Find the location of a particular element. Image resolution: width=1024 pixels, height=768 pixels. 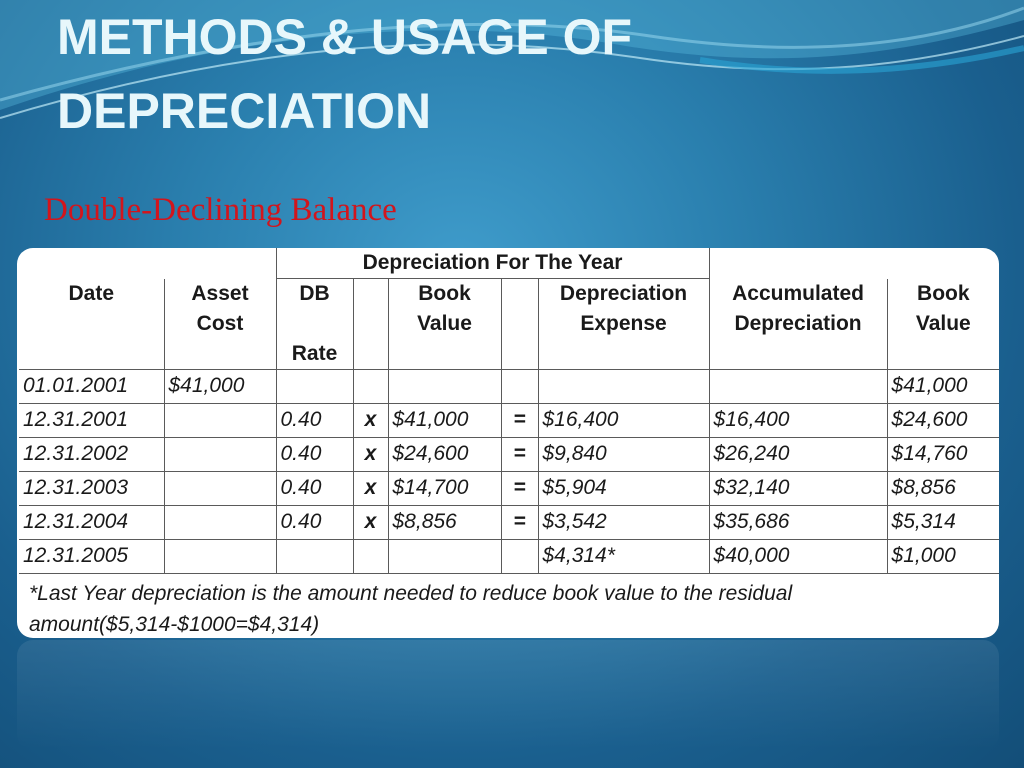

header-book-value-line2: Value is located at coordinates (444, 323).